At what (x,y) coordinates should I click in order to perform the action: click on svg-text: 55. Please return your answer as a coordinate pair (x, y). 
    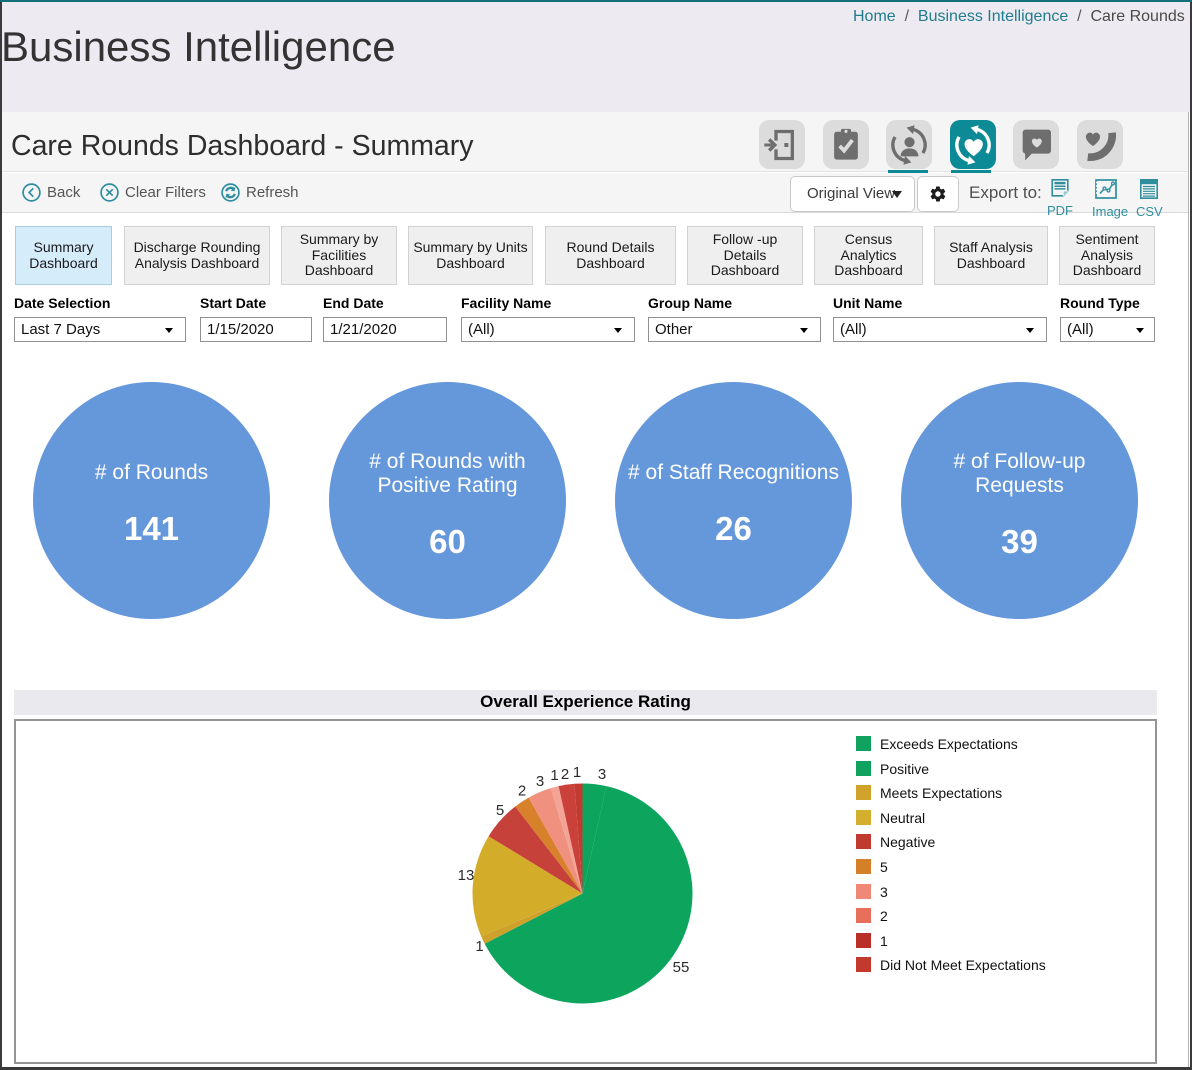
    Looking at the image, I should click on (681, 967).